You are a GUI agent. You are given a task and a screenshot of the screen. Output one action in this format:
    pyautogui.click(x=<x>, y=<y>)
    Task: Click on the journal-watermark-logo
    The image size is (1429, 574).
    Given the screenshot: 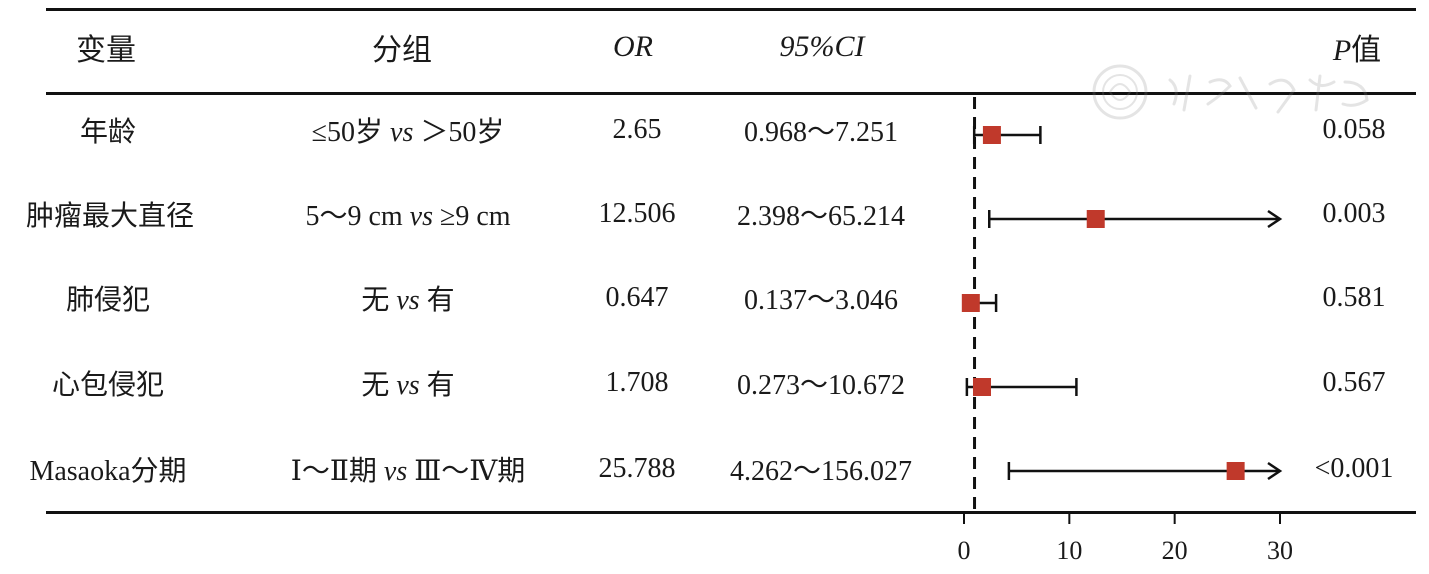 What is the action you would take?
    pyautogui.click(x=1230, y=92)
    